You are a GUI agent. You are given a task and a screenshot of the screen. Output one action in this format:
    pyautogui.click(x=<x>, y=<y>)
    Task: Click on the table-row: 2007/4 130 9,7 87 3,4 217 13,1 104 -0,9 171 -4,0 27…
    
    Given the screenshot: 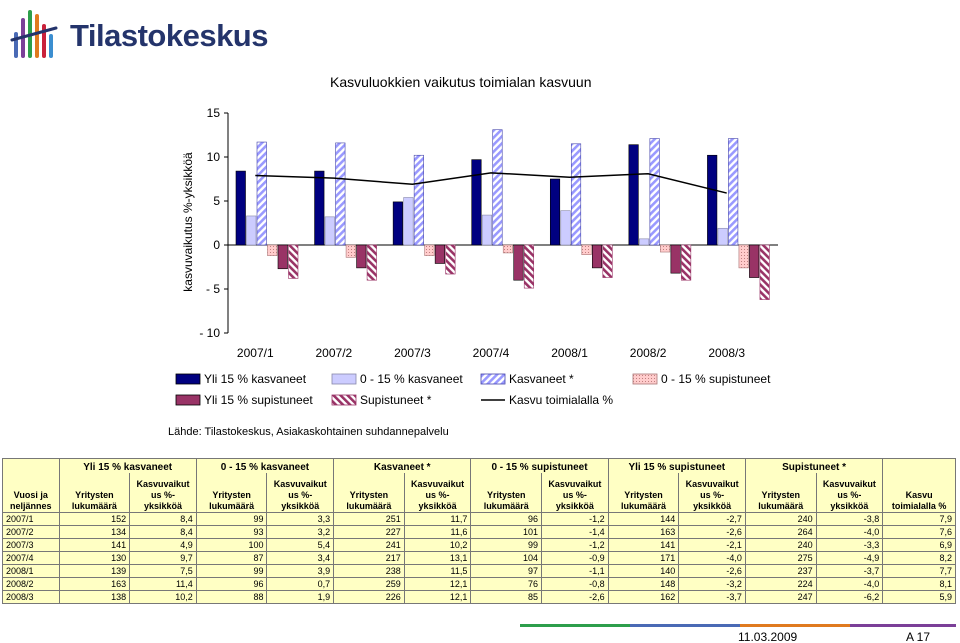 What is the action you would take?
    pyautogui.click(x=479, y=558)
    